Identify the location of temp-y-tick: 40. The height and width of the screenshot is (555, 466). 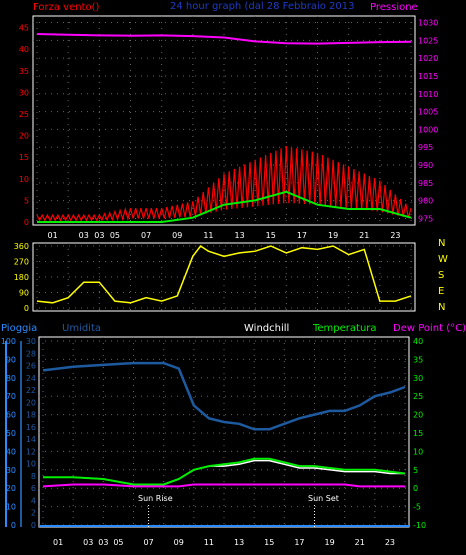
(418, 341).